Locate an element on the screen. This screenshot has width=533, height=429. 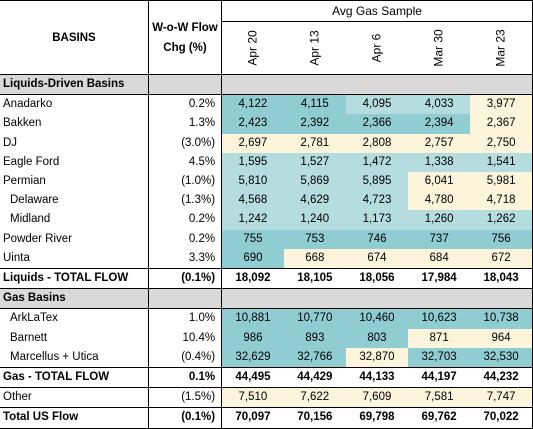
row-wow-chg: 10.4% is located at coordinates (185, 338).